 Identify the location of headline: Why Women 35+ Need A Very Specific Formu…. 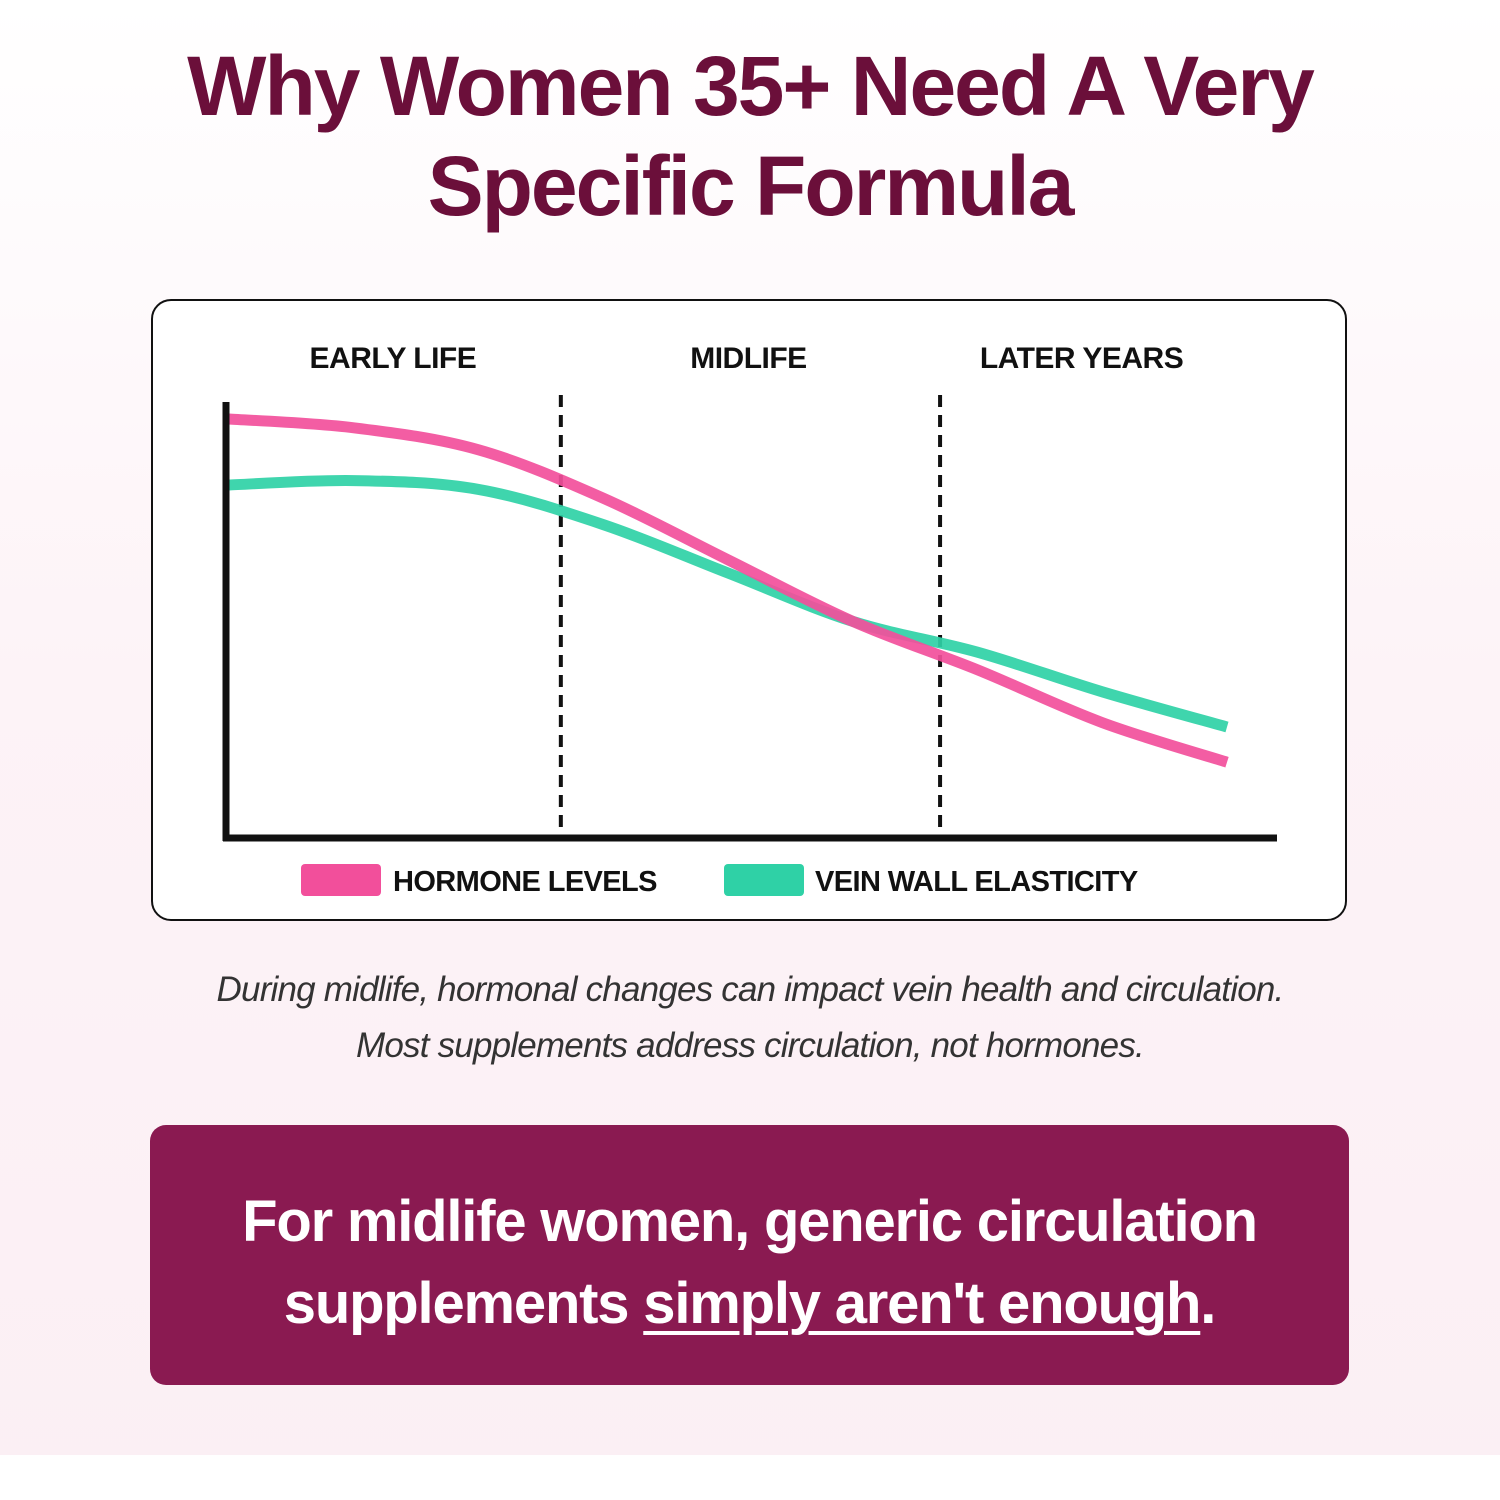
(750, 136).